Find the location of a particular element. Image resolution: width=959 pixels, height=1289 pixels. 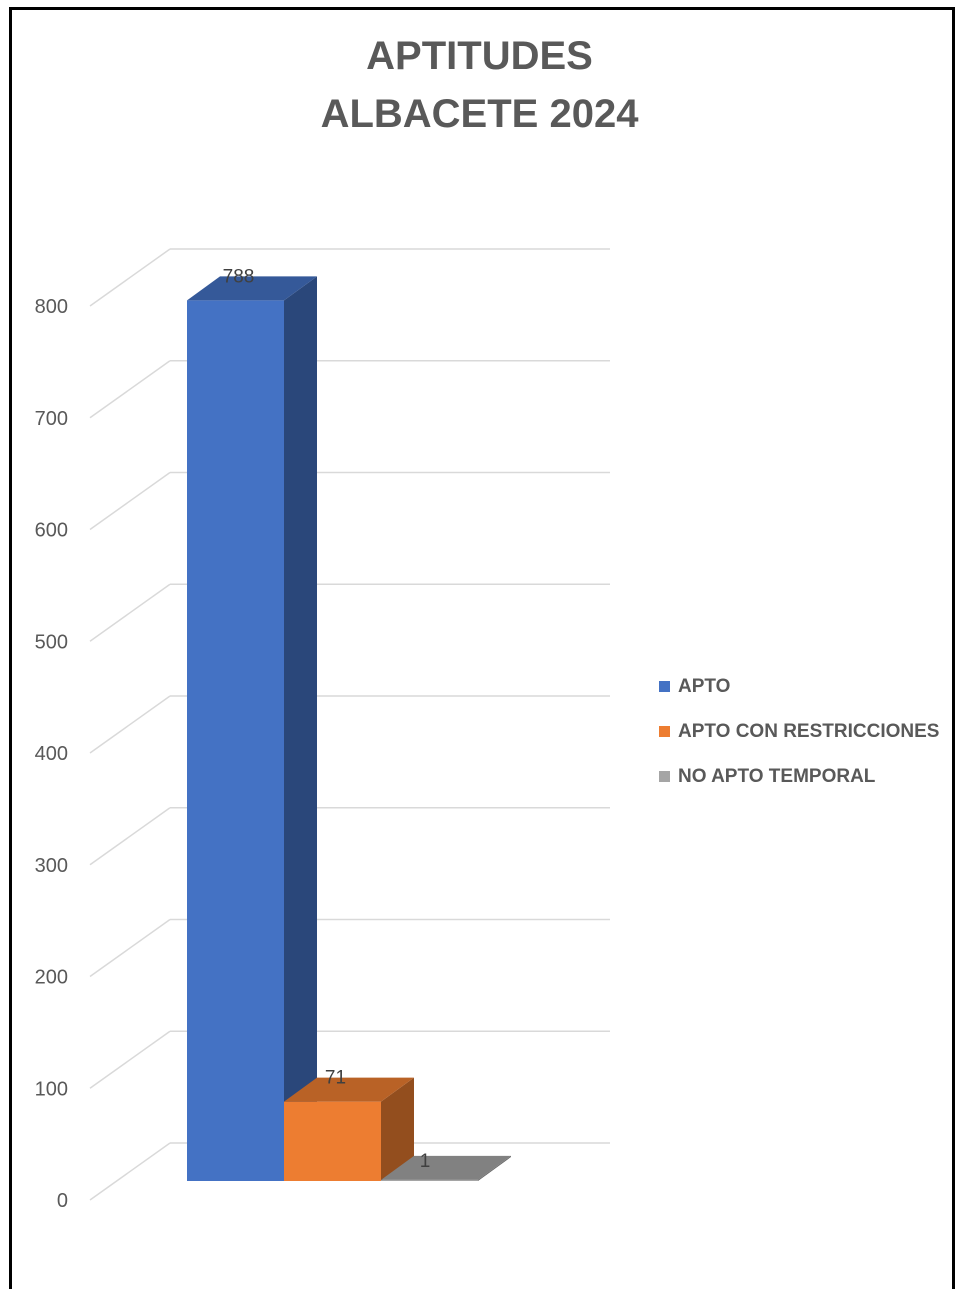

legend-label-apto: APTO is located at coordinates (704, 686).